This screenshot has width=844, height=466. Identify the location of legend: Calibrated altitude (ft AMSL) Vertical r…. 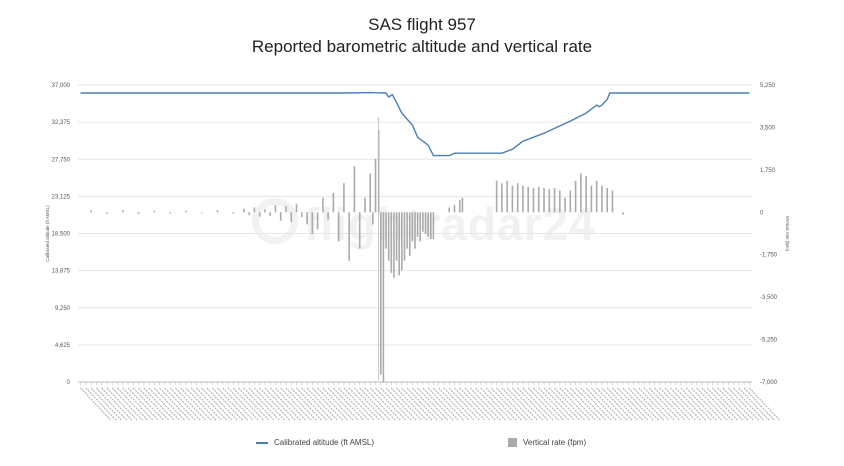
(422, 446).